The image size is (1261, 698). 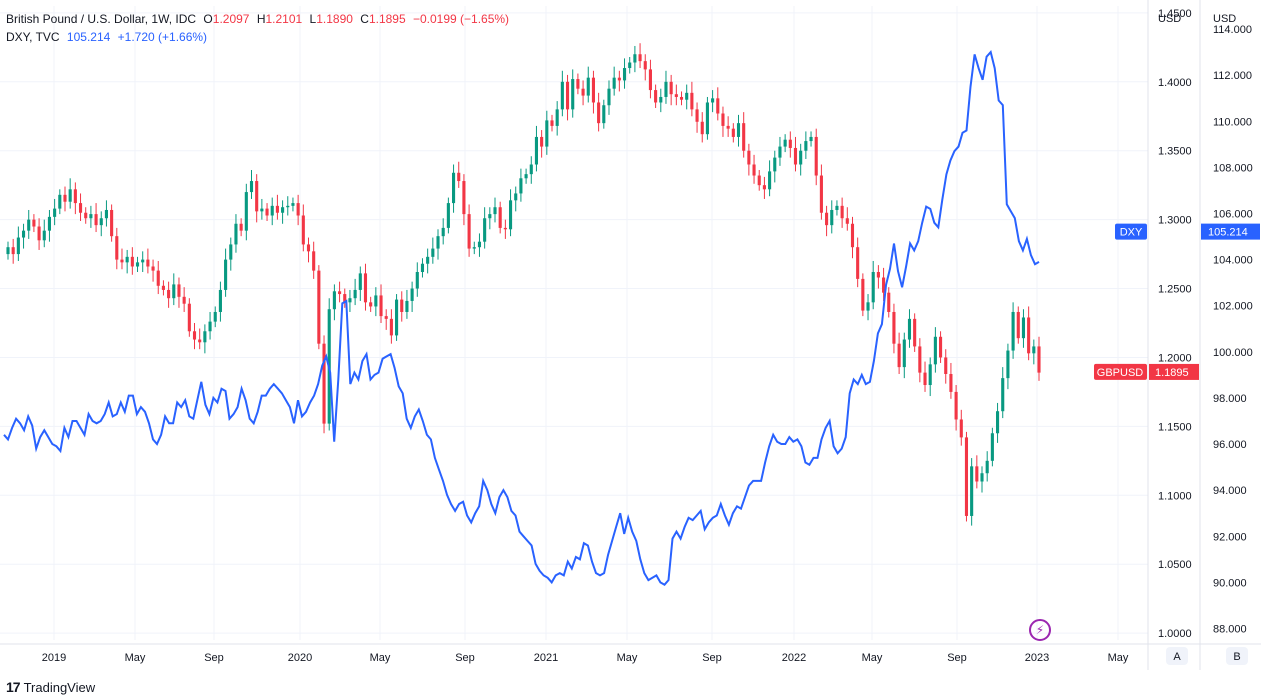 I want to click on price-tags: DXY 105.214 GBPUSD 1.1895, so click(x=1177, y=301).